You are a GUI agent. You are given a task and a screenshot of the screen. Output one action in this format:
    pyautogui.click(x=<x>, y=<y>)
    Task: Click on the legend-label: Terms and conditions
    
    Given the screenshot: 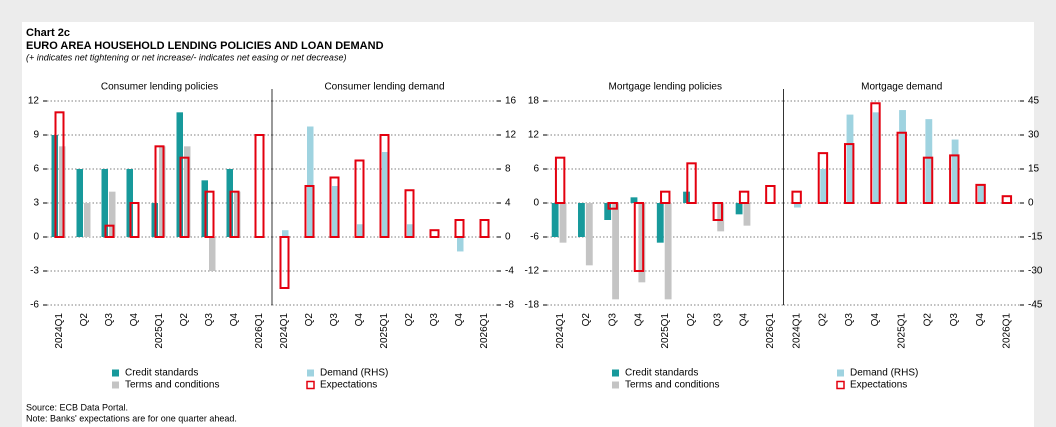 What is the action you would take?
    pyautogui.click(x=172, y=385)
    